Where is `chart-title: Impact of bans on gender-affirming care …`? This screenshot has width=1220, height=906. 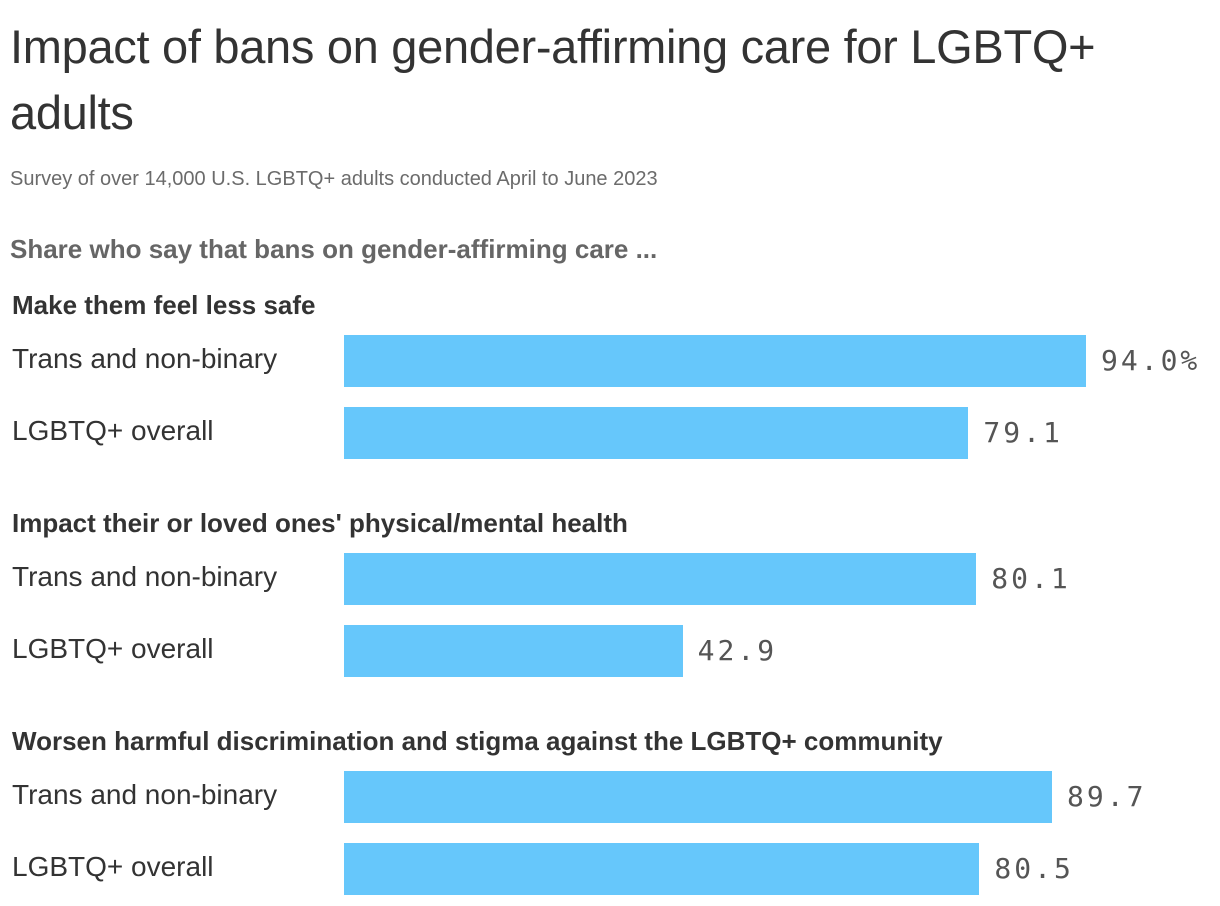
chart-title: Impact of bans on gender-affirming care … is located at coordinates (553, 79).